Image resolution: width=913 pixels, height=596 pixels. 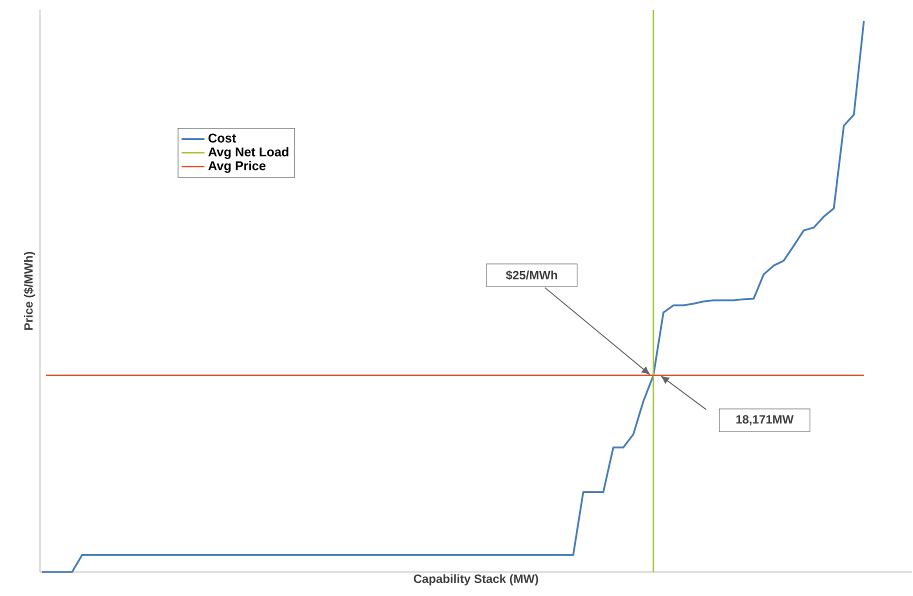 What do you see at coordinates (237, 166) in the screenshot?
I see `legend-label: Avg Price` at bounding box center [237, 166].